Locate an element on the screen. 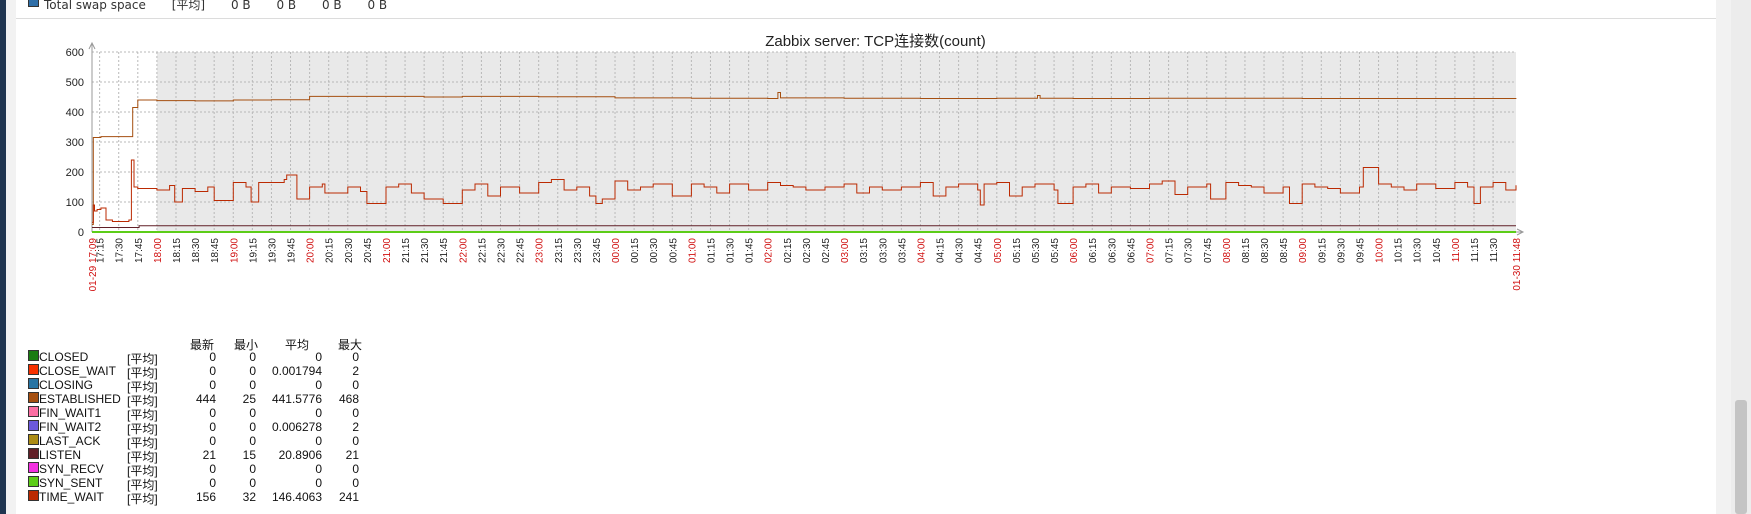  x-tick-label: 04:45 is located at coordinates (979, 250).